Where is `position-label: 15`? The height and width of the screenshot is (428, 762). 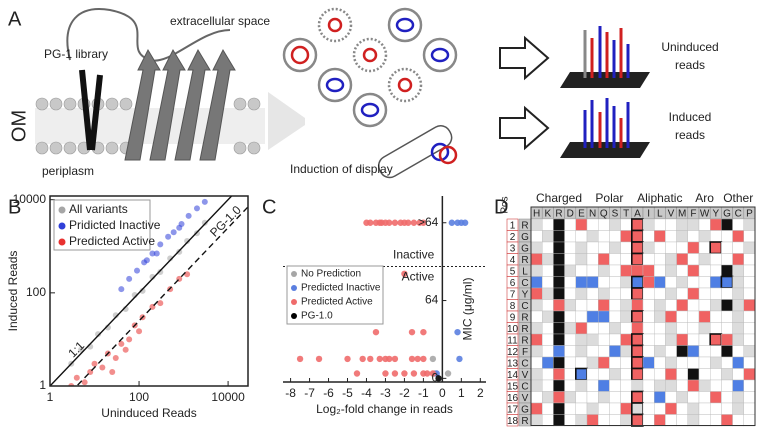
position-label: 15 is located at coordinates (513, 386).